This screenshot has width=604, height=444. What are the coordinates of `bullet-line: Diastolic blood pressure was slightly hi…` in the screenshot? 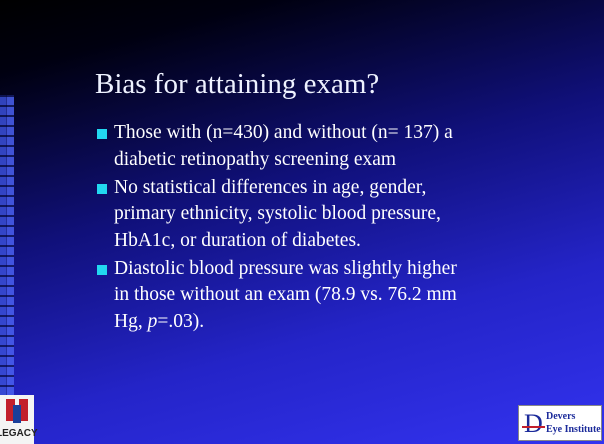 It's located at (285, 268).